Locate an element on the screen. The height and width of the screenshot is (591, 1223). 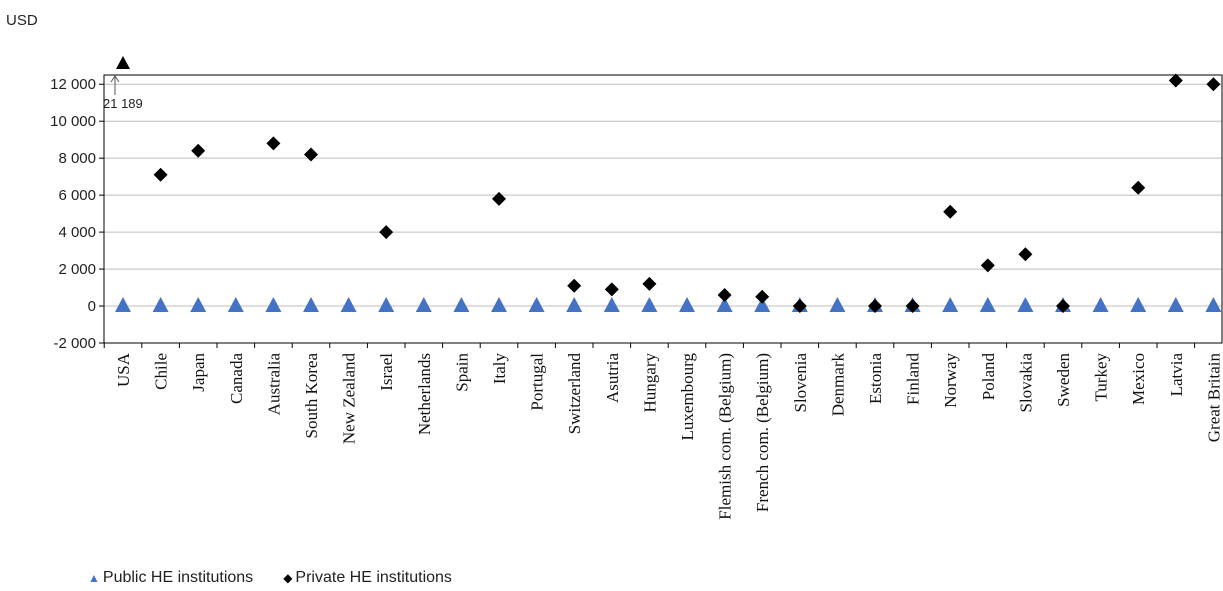
triangle-icon: ▲ is located at coordinates (94, 578).